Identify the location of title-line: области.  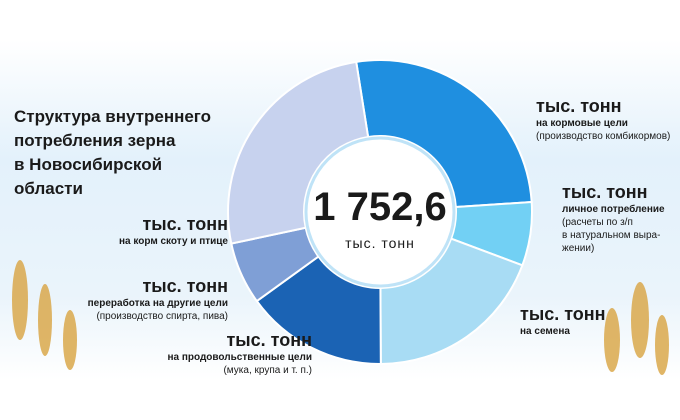
(48, 188).